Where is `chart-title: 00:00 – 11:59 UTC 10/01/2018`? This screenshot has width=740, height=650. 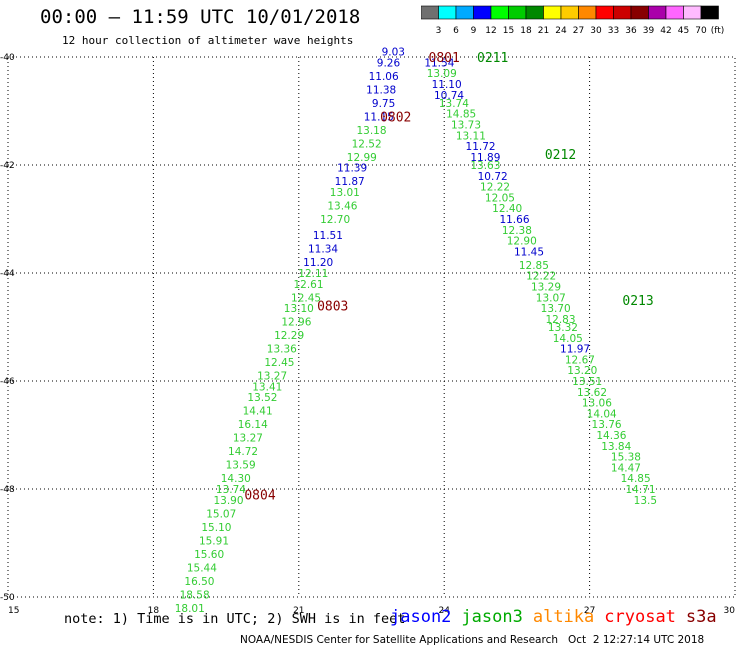
chart-title: 00:00 – 11:59 UTC 10/01/2018 is located at coordinates (200, 17).